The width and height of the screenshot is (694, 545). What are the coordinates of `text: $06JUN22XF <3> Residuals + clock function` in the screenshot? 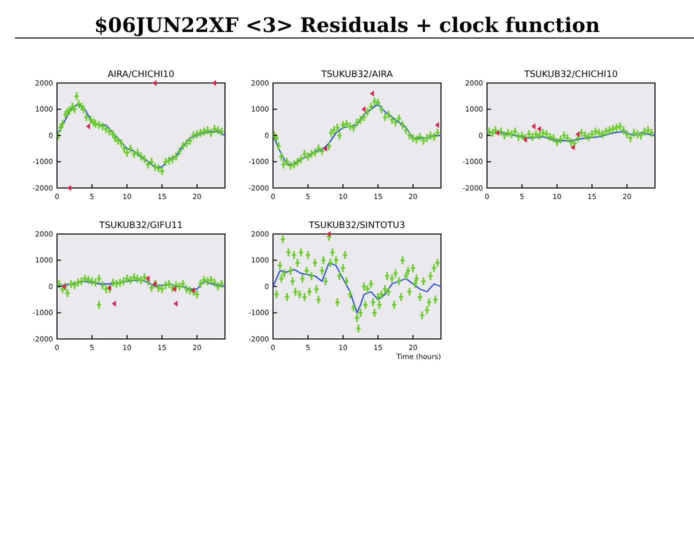 It's located at (347, 25).